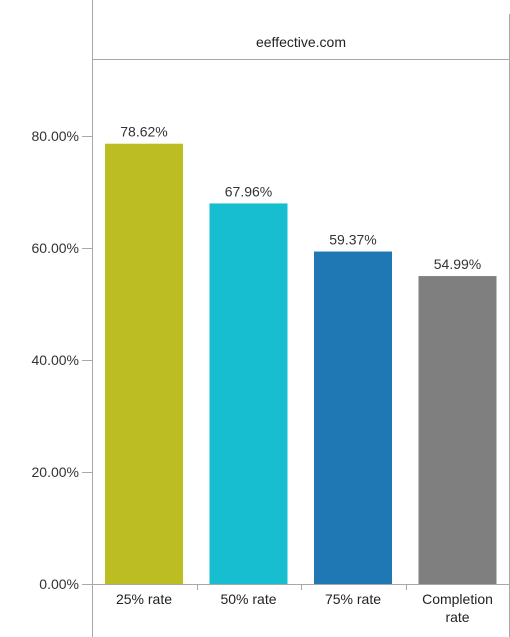  What do you see at coordinates (248, 599) in the screenshot?
I see `x-category-label: 50% rate` at bounding box center [248, 599].